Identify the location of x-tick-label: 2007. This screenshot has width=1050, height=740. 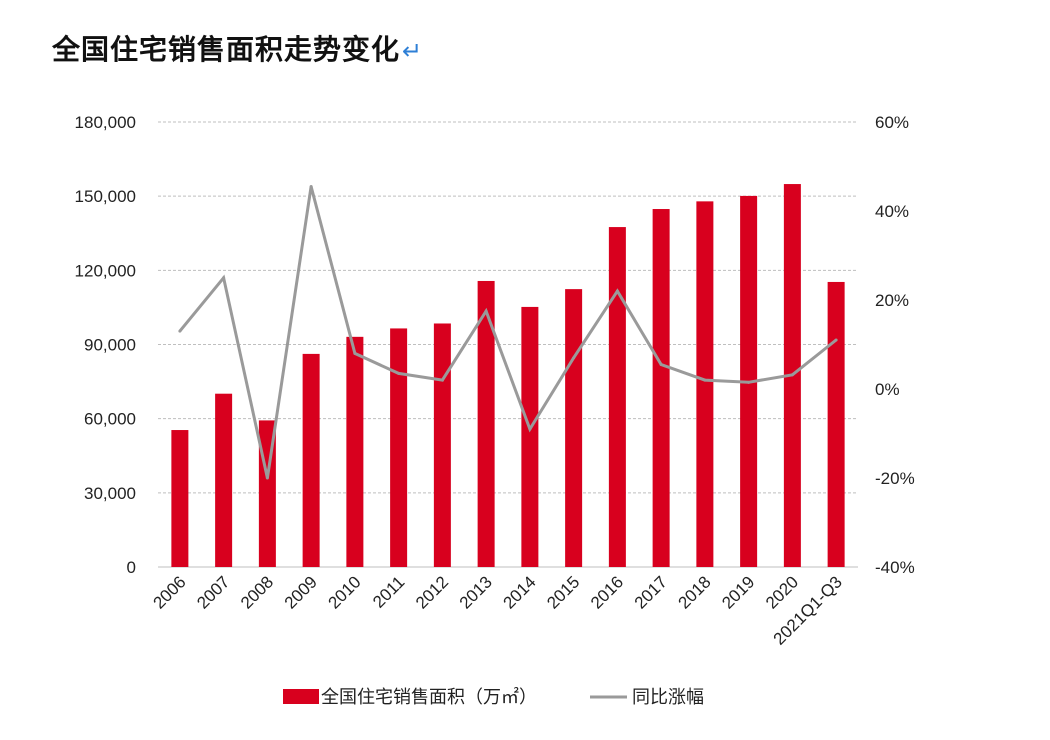
(213, 592).